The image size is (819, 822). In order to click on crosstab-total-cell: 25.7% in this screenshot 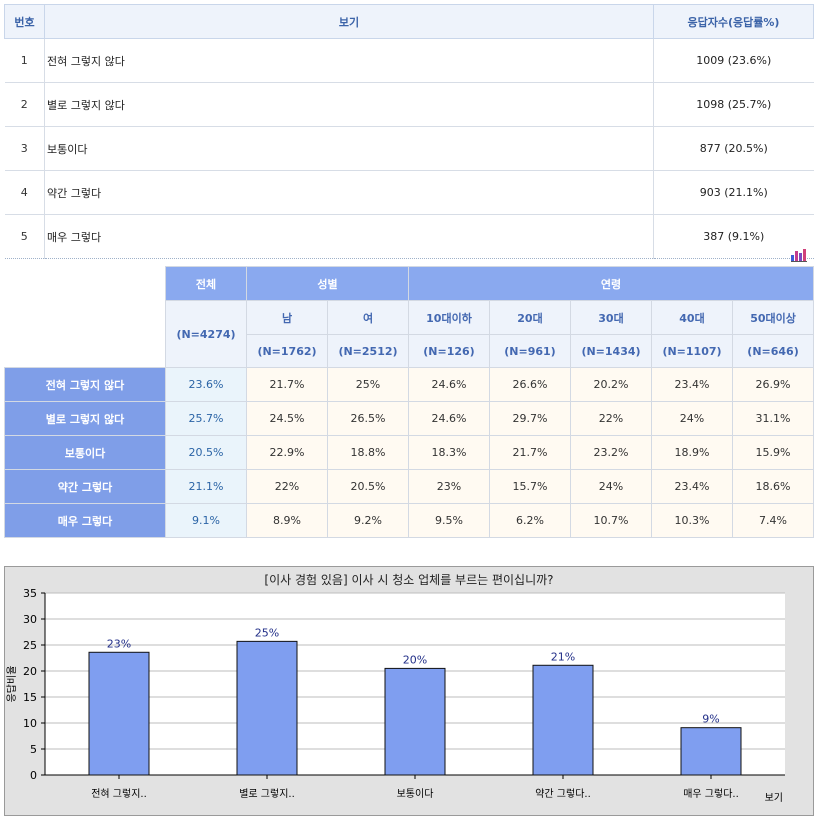, I will do `click(206, 418)`.